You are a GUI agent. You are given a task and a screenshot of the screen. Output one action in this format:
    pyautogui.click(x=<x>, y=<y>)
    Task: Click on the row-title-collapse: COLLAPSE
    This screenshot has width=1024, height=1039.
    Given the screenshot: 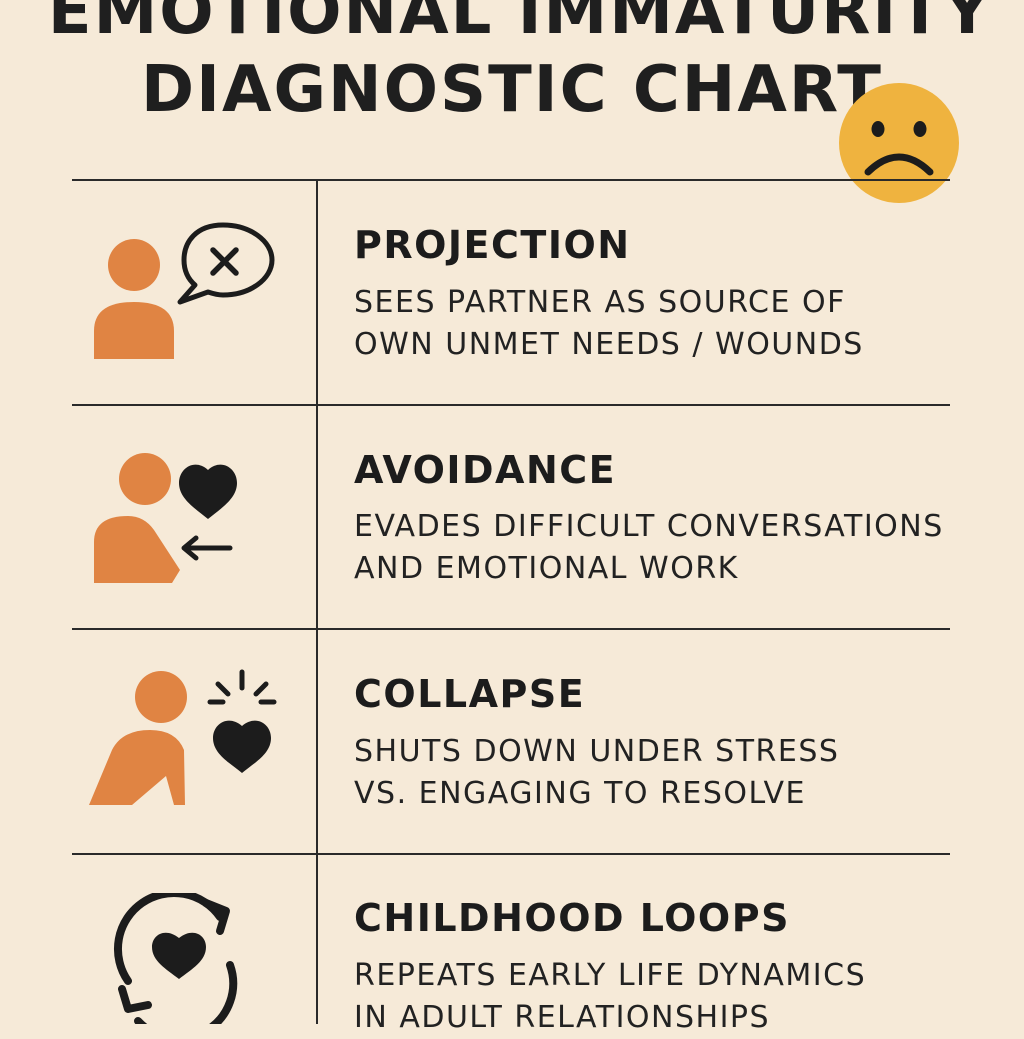 What is the action you would take?
    pyautogui.click(x=470, y=694)
    